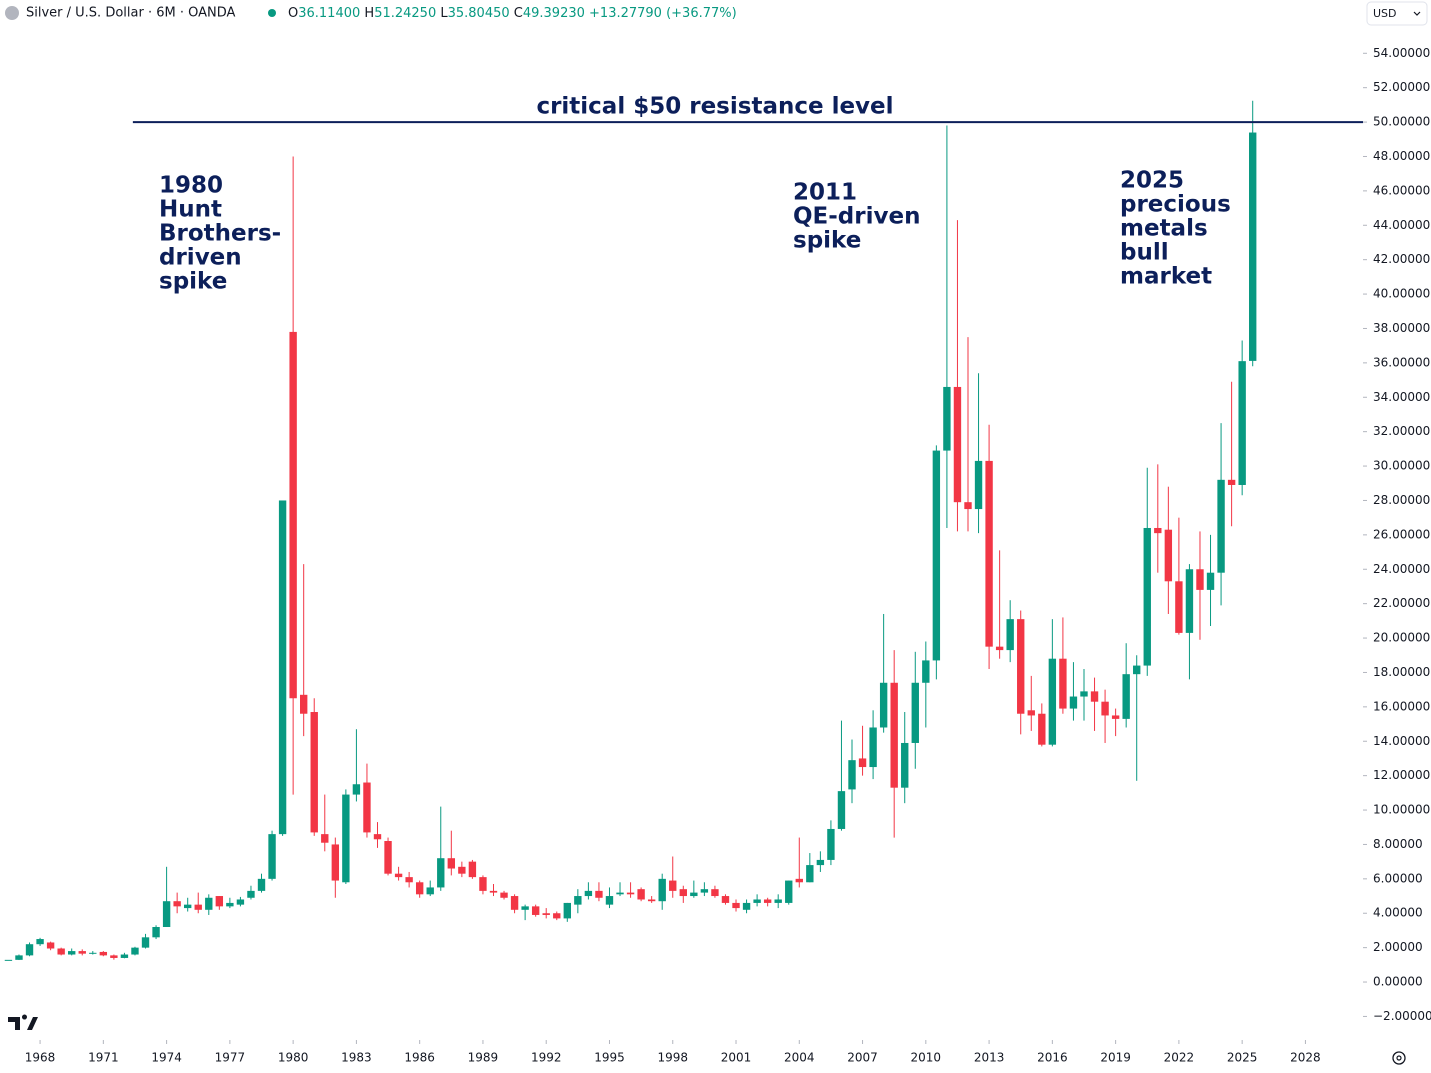 This screenshot has width=1431, height=1073. Describe the element at coordinates (329, 13) in the screenshot. I see `legend-value: 36.11400` at that location.